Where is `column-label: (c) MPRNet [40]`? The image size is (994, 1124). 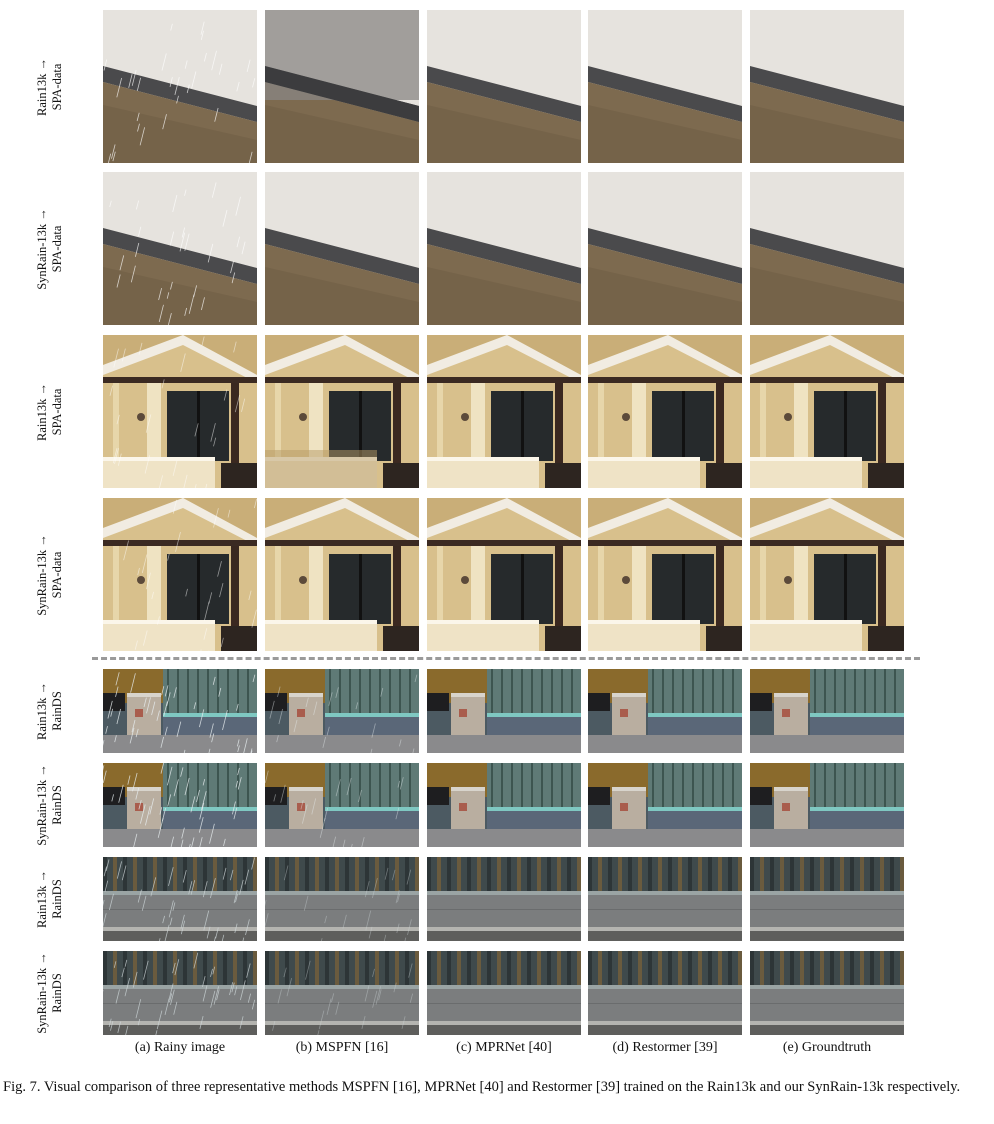
column-label: (c) MPRNet [40] is located at coordinates (504, 1047).